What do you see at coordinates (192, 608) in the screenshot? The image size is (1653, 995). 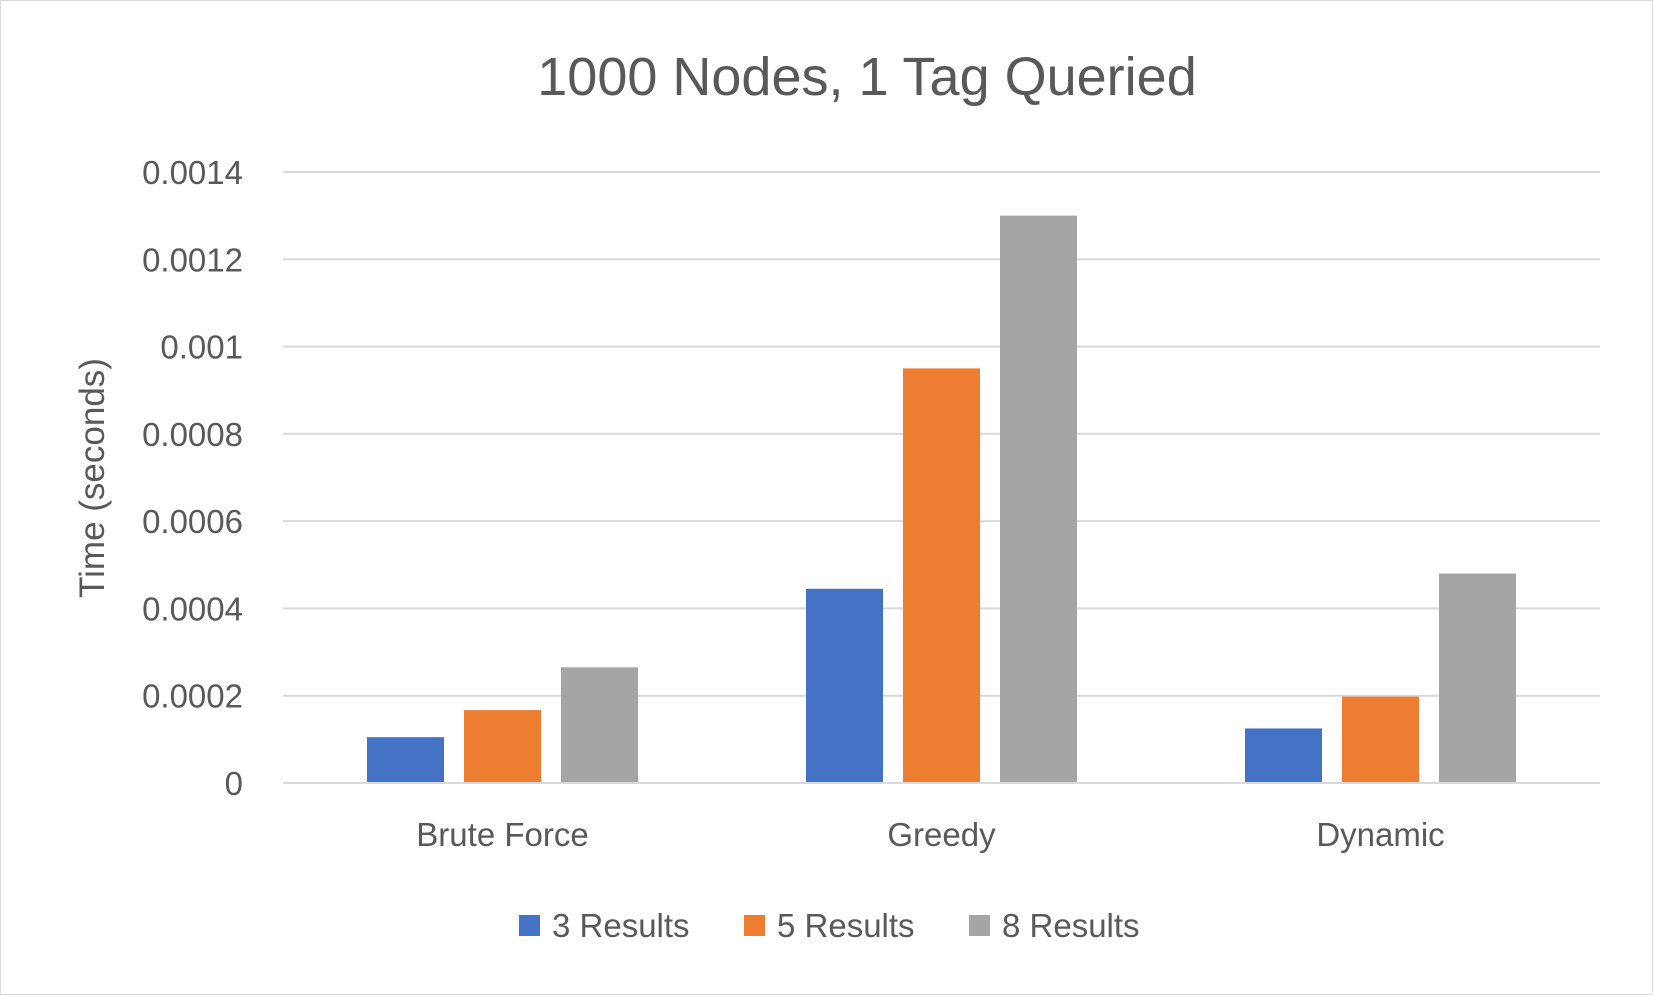 I see `y-tick-label: 0.0004` at bounding box center [192, 608].